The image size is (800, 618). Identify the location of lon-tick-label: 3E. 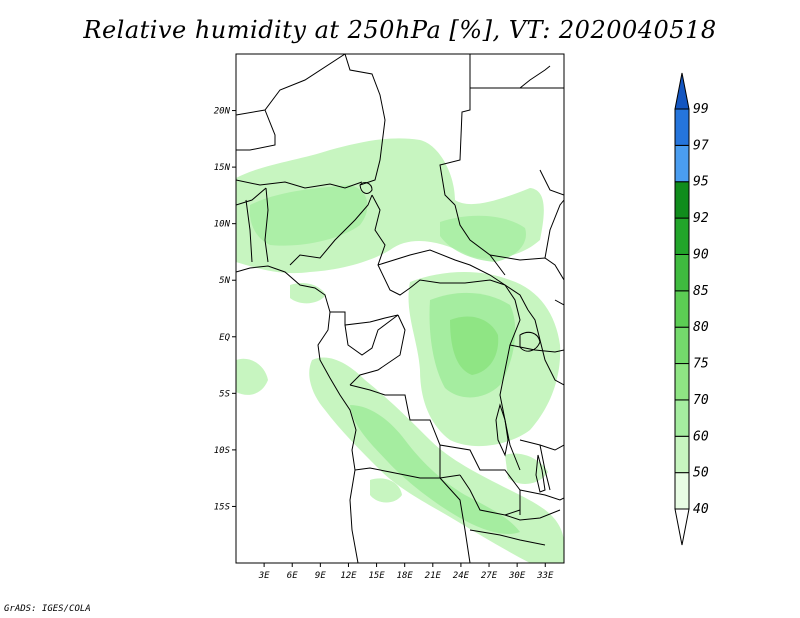
(264, 576).